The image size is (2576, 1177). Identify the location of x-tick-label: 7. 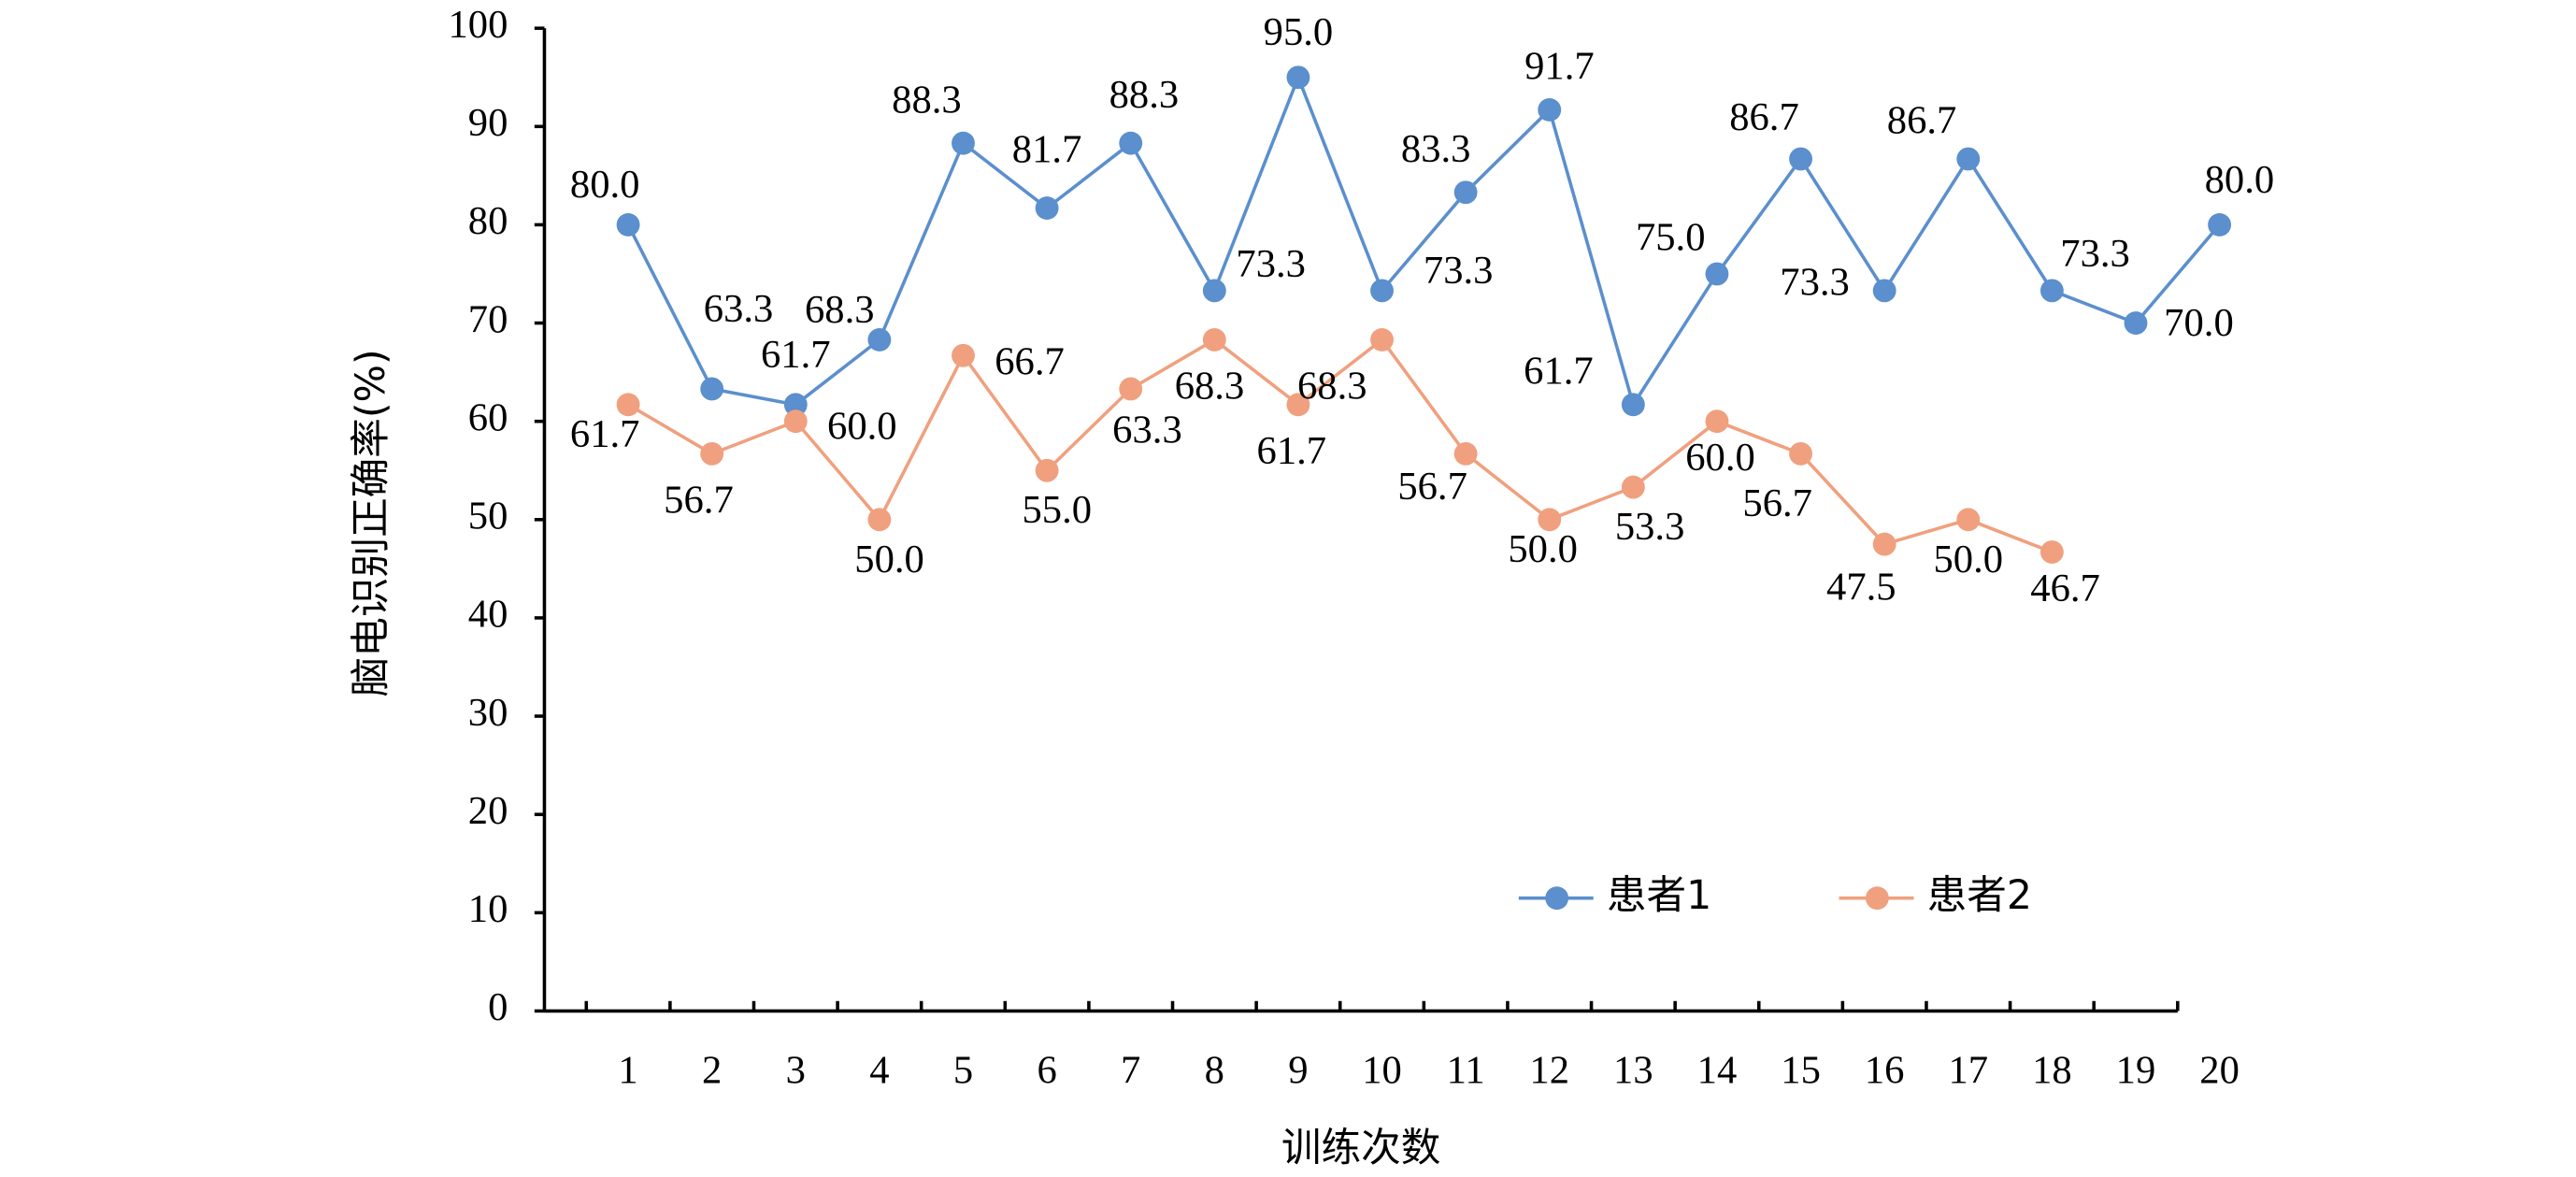
(1130, 1071).